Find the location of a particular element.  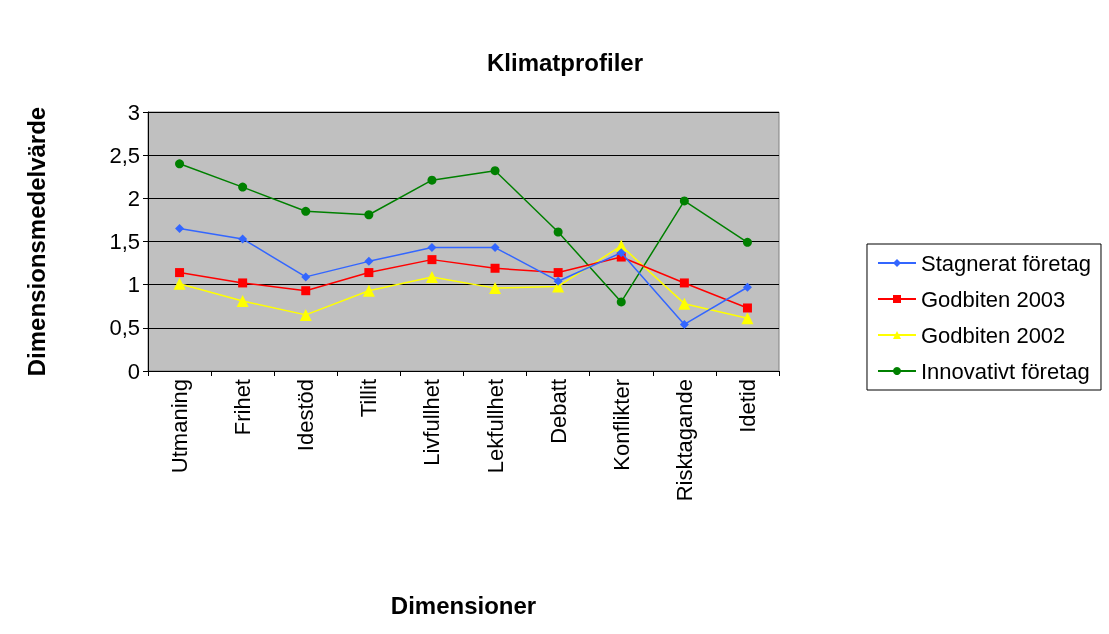

x-tick-label: Konflikter is located at coordinates (621, 425).